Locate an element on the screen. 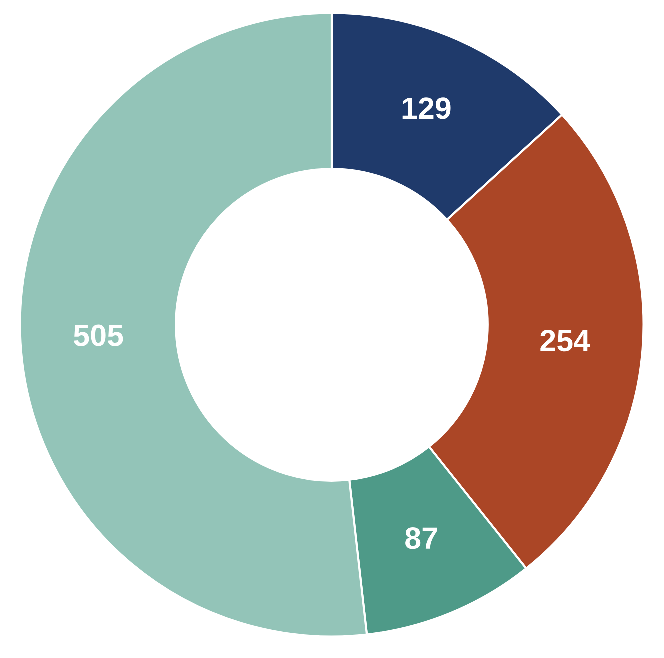 The image size is (664, 658). data-label: 129 is located at coordinates (426, 109).